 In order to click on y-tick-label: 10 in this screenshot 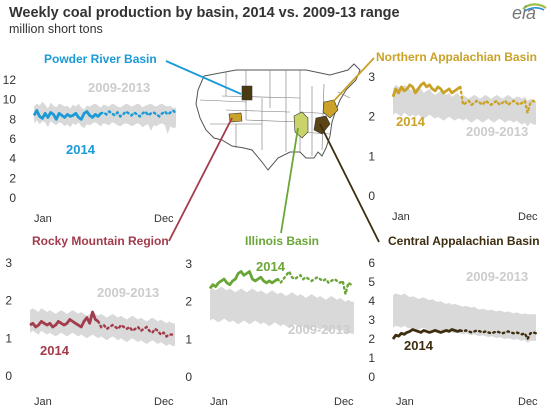, I will do `click(10, 100)`.